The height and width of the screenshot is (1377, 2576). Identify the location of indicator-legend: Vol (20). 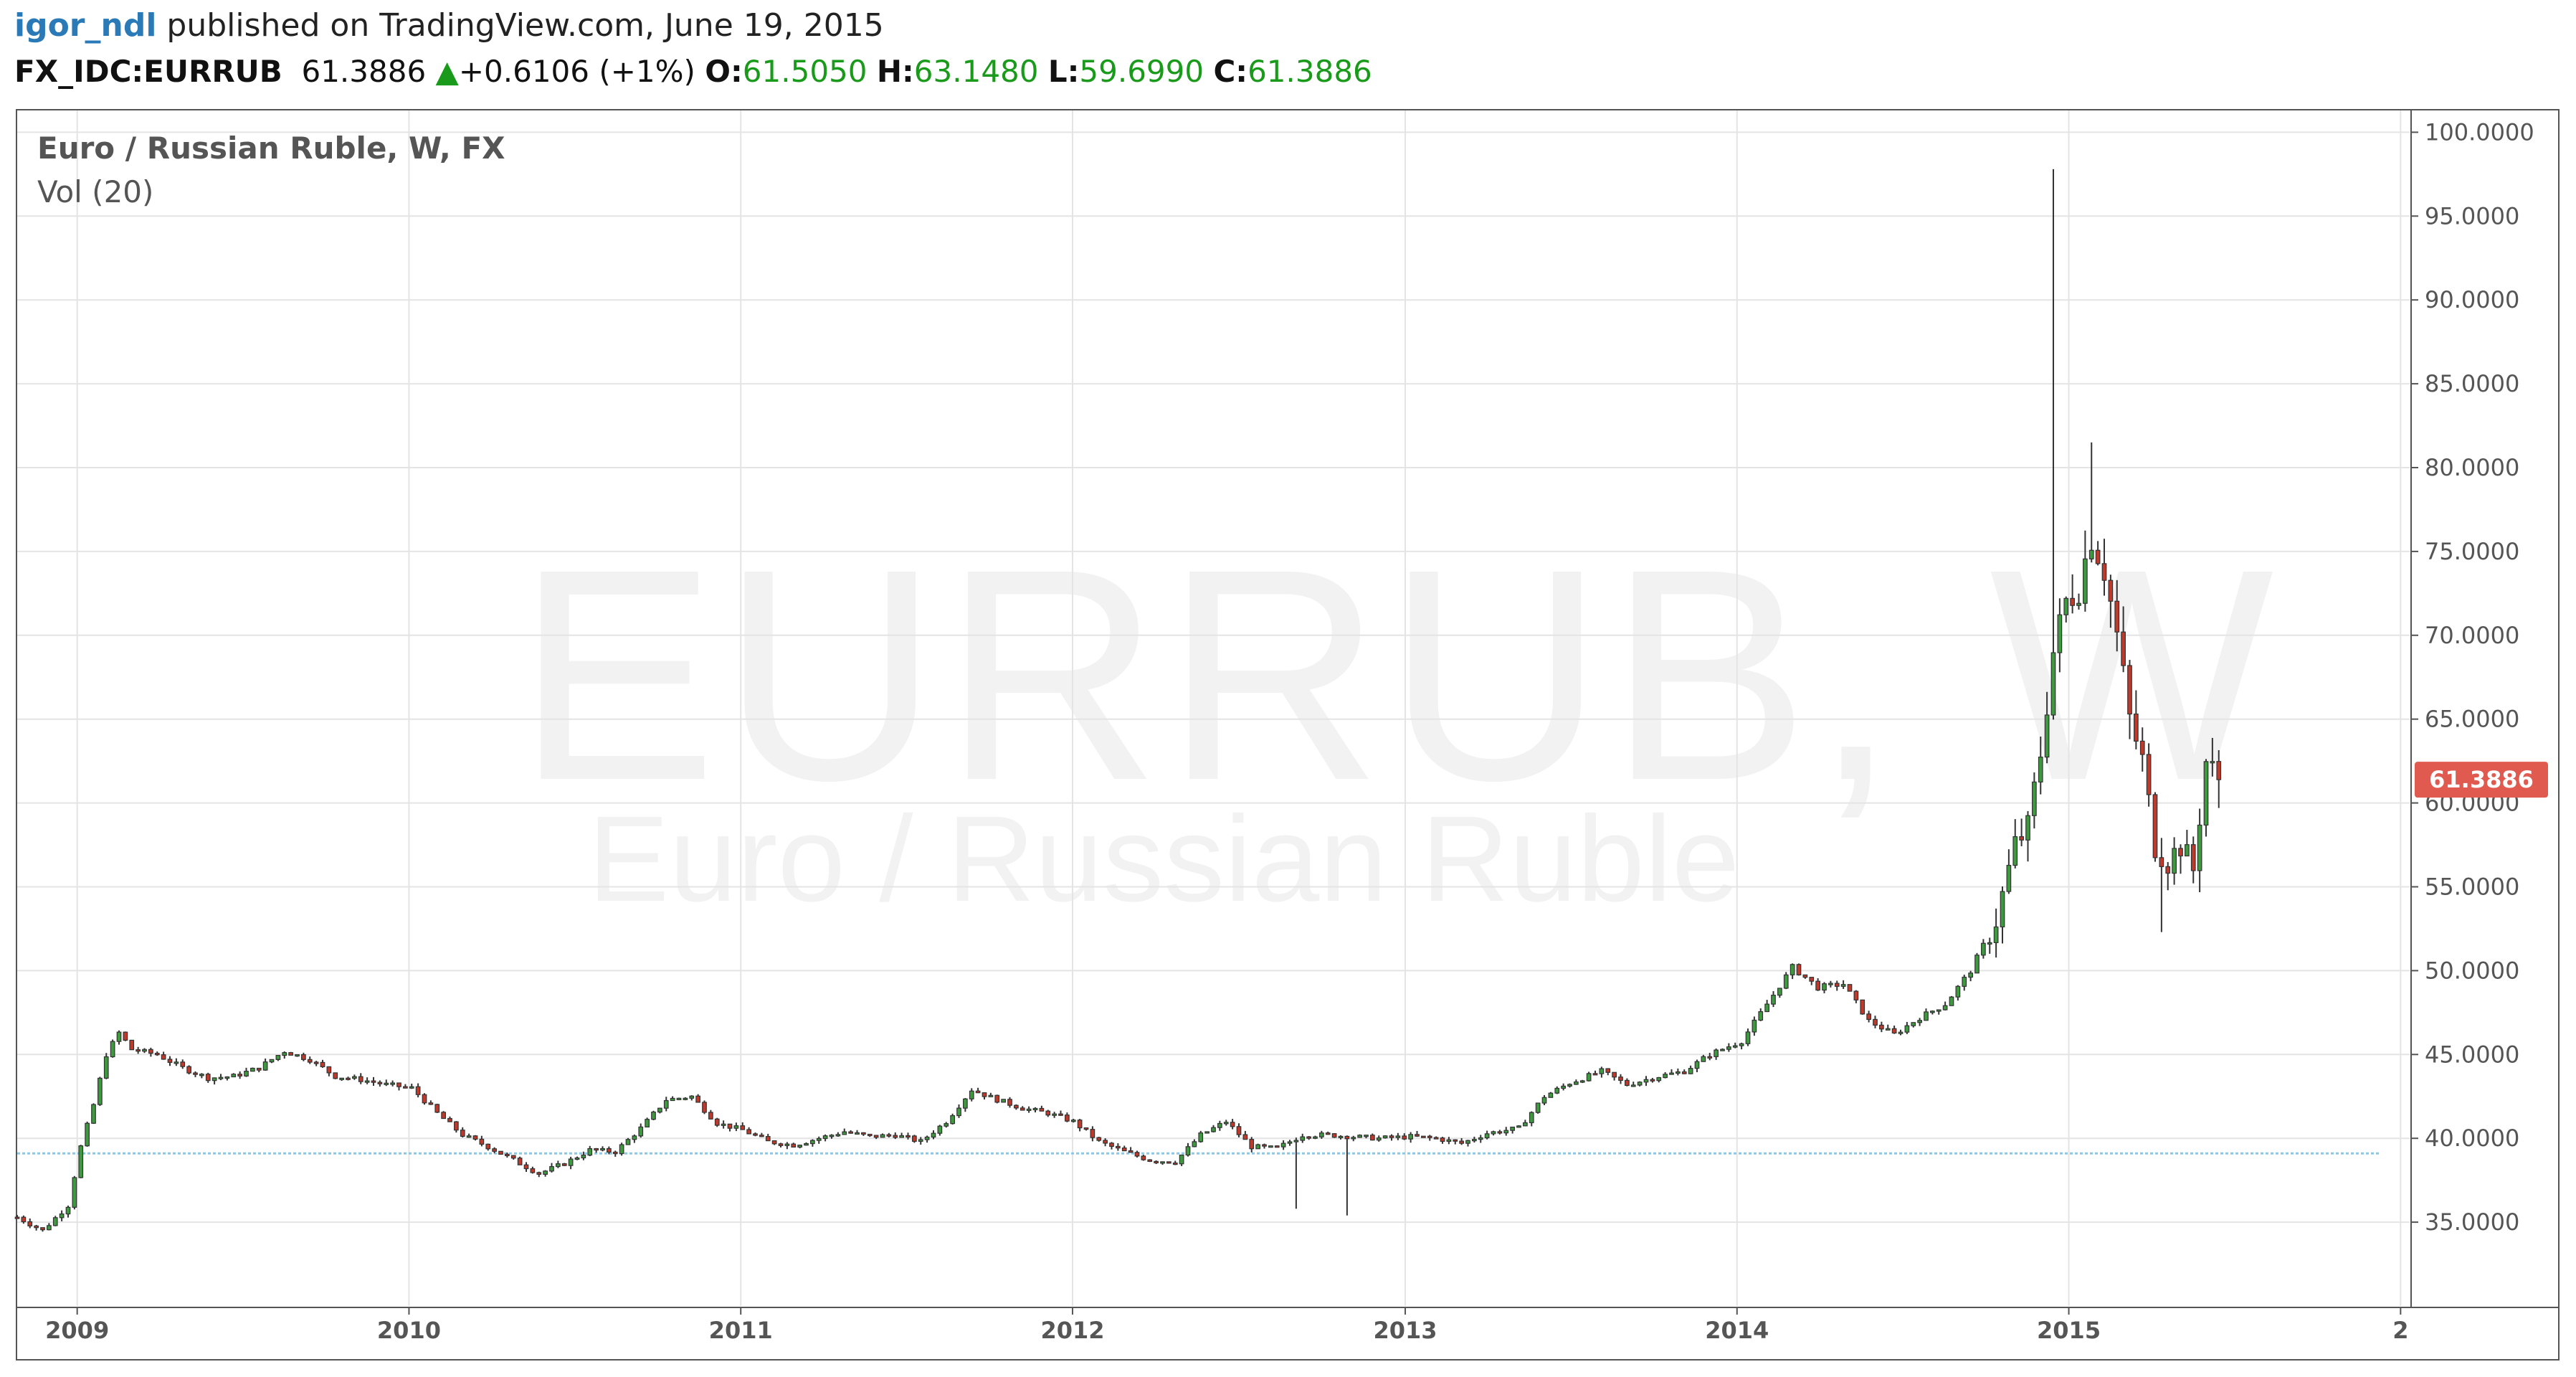
(95, 191).